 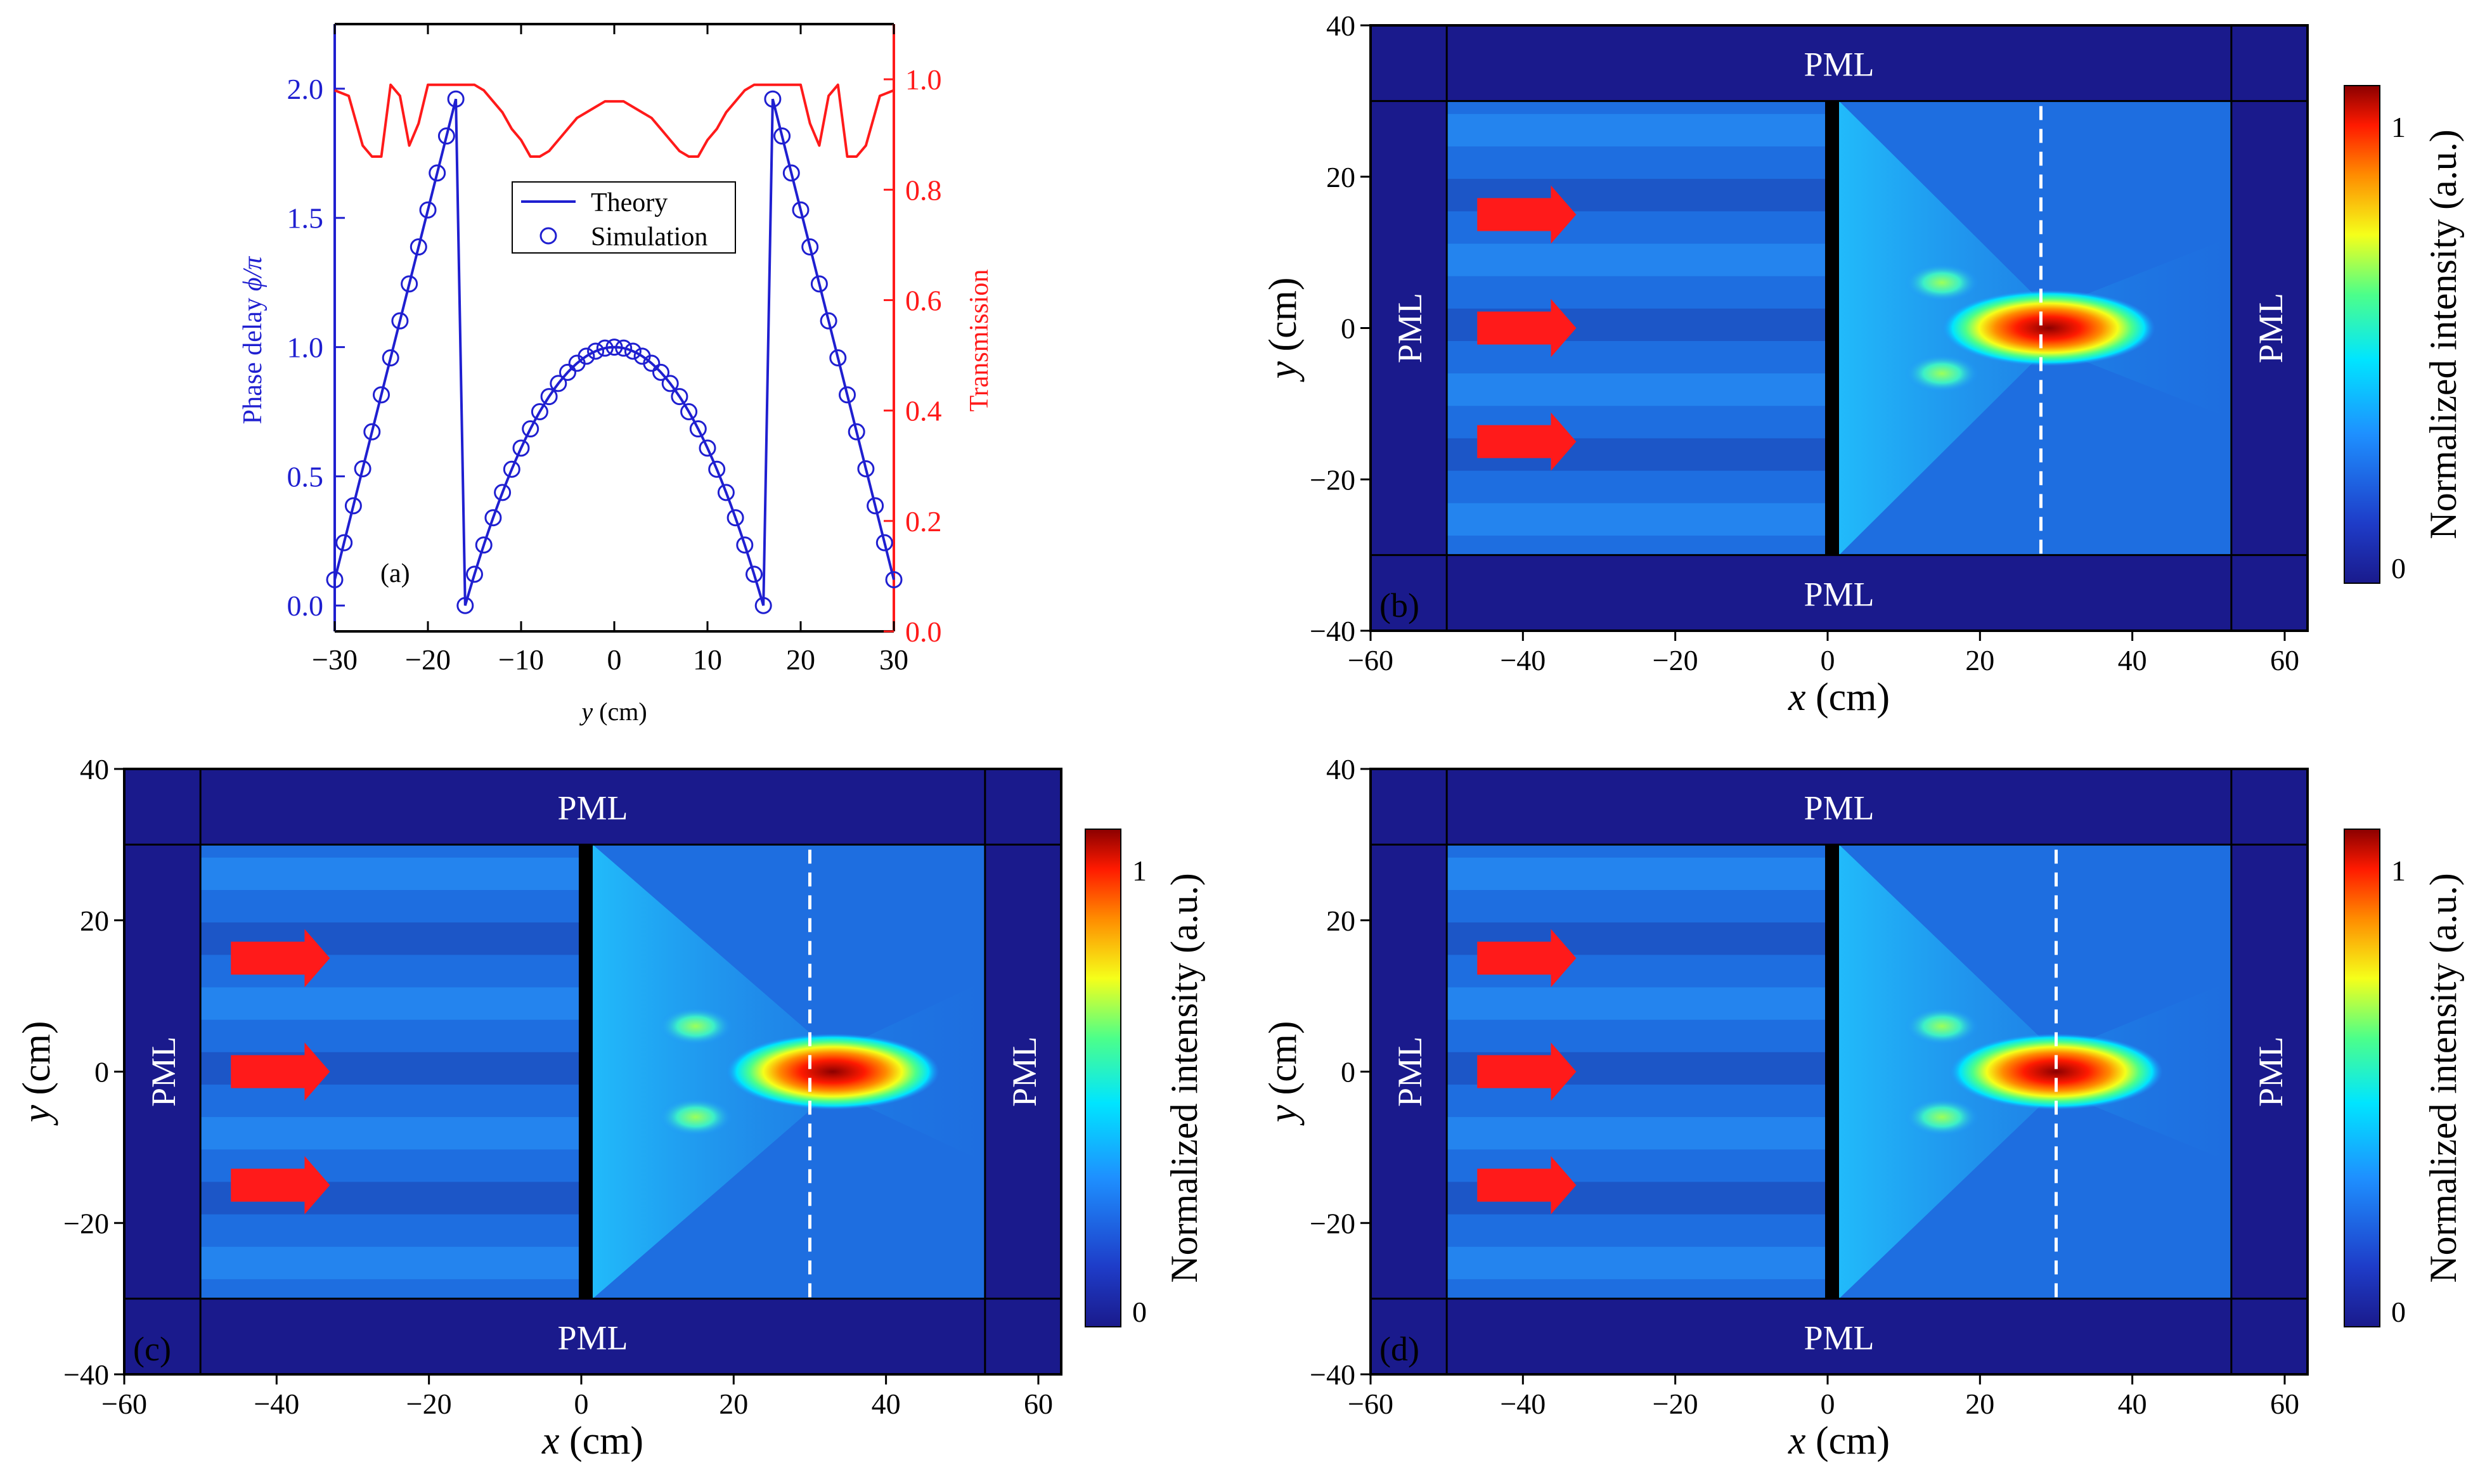 I want to click on y-left-tick-label: 1.5, so click(x=305, y=218).